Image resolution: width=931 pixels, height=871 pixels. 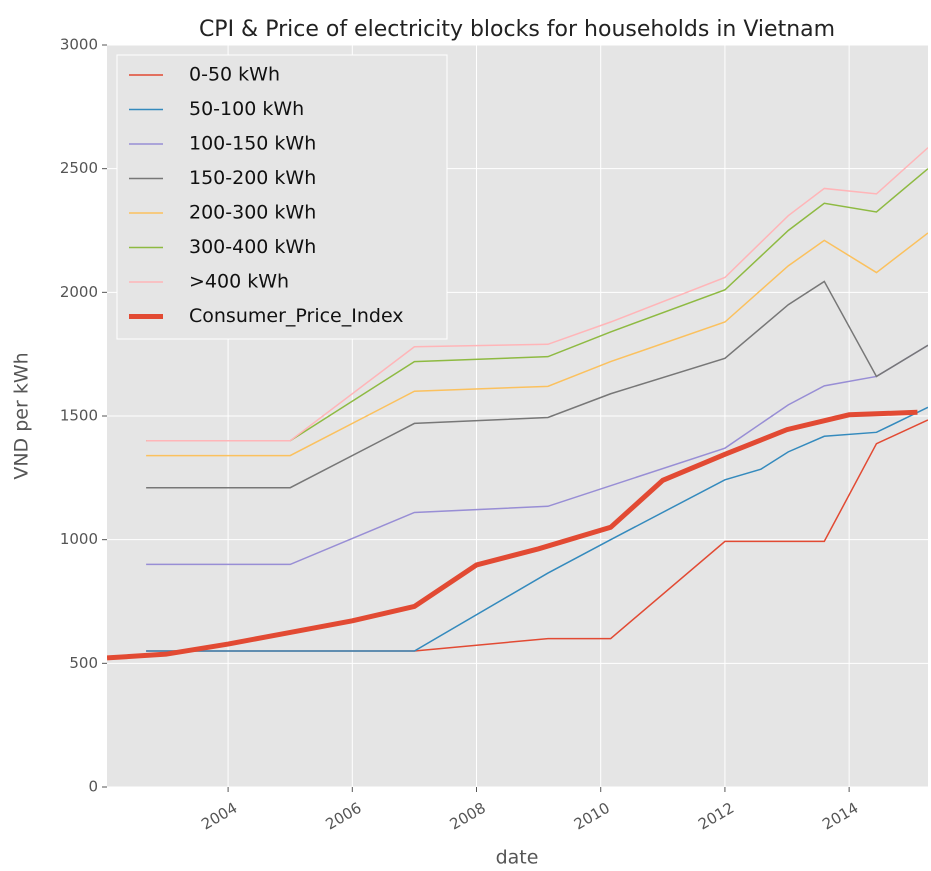 What do you see at coordinates (219, 816) in the screenshot?
I see `x-tick-label: 2004` at bounding box center [219, 816].